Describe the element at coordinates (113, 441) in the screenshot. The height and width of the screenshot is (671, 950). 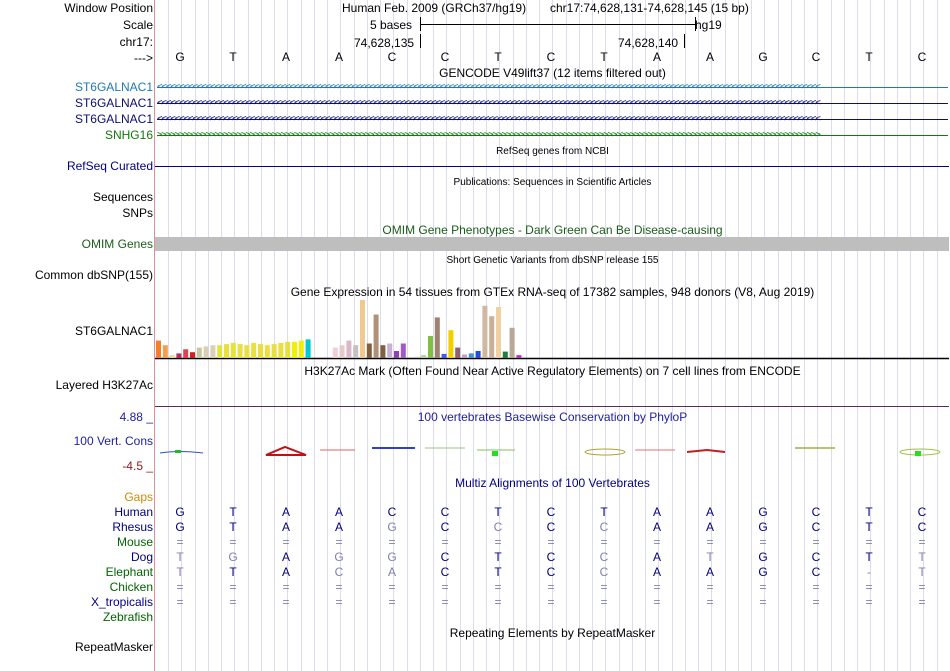
I see `phylop-track-label: 100 Vert. Cons` at that location.